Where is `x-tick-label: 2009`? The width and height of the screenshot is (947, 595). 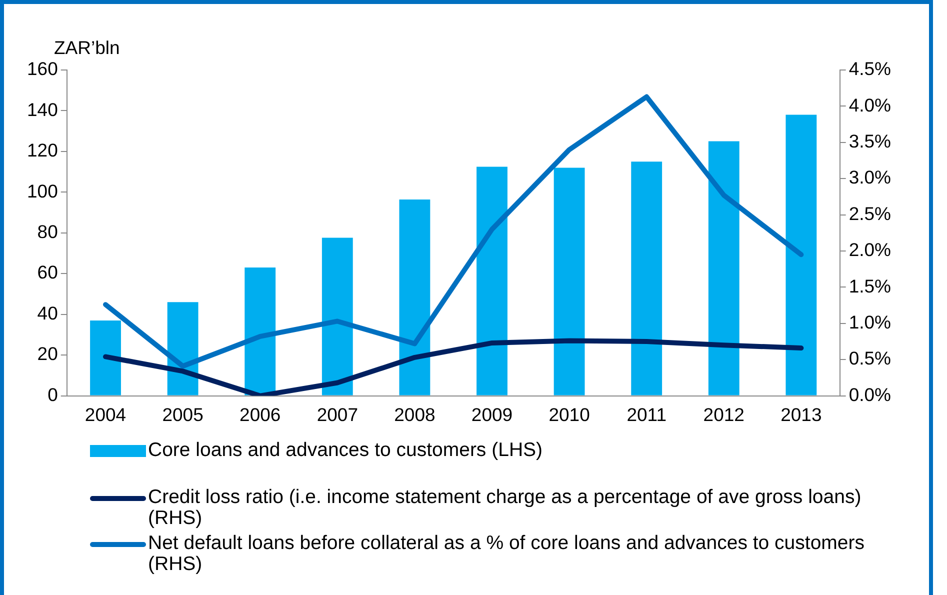
x-tick-label: 2009 is located at coordinates (492, 414).